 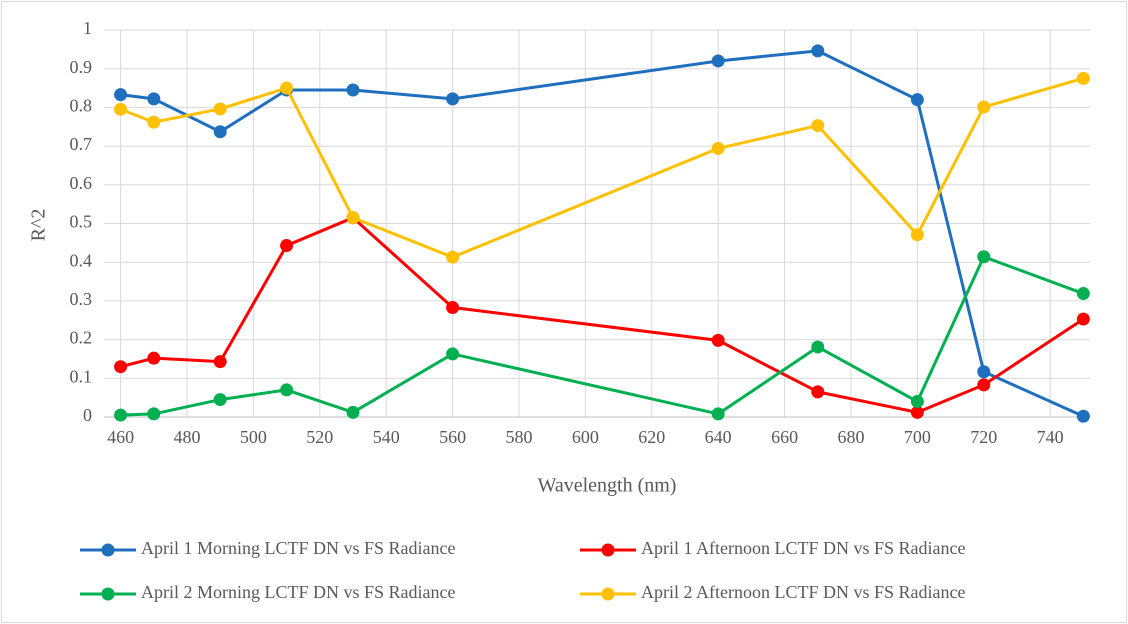 What do you see at coordinates (81, 222) in the screenshot?
I see `y-tick-label: 0.5` at bounding box center [81, 222].